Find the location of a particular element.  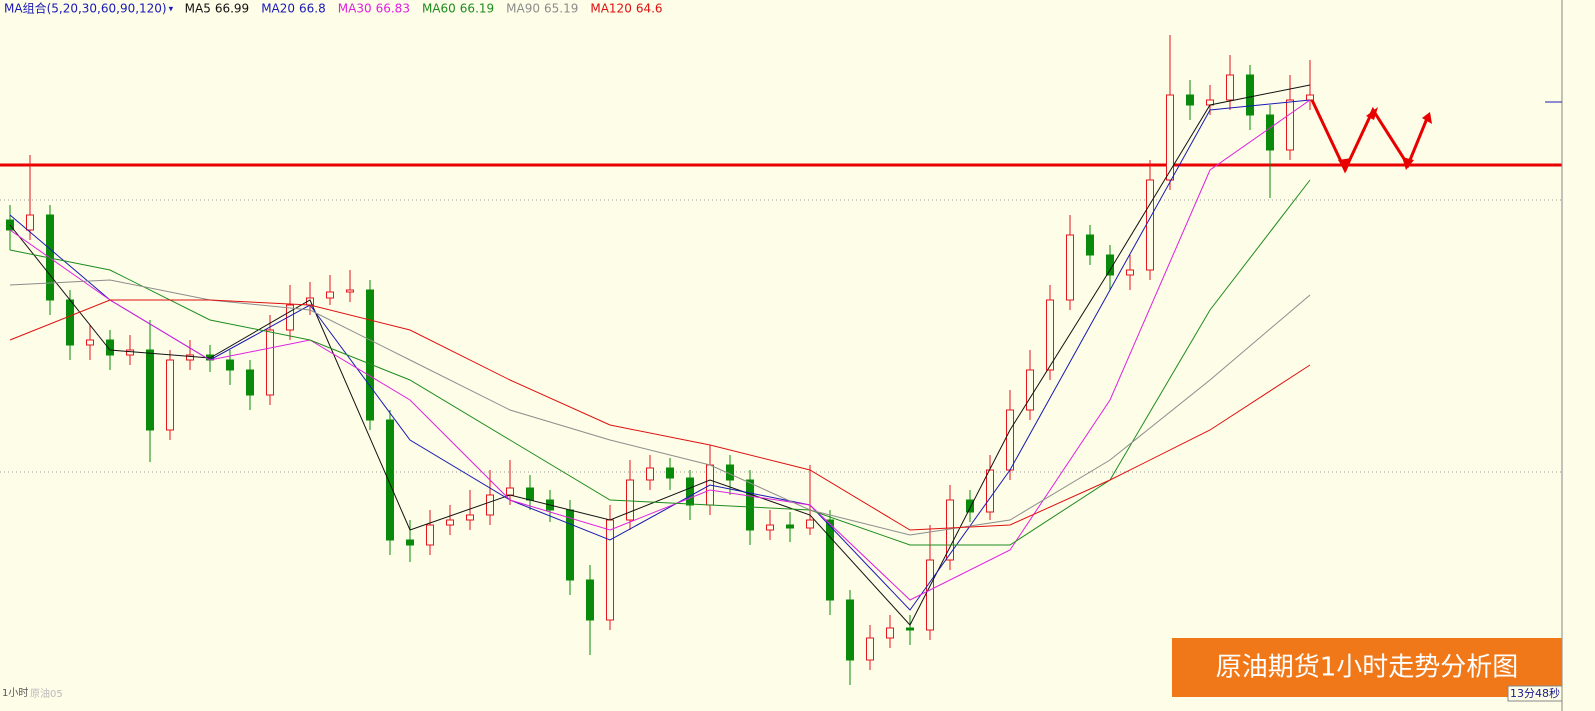

countdown: 13分48秒 is located at coordinates (1535, 693).